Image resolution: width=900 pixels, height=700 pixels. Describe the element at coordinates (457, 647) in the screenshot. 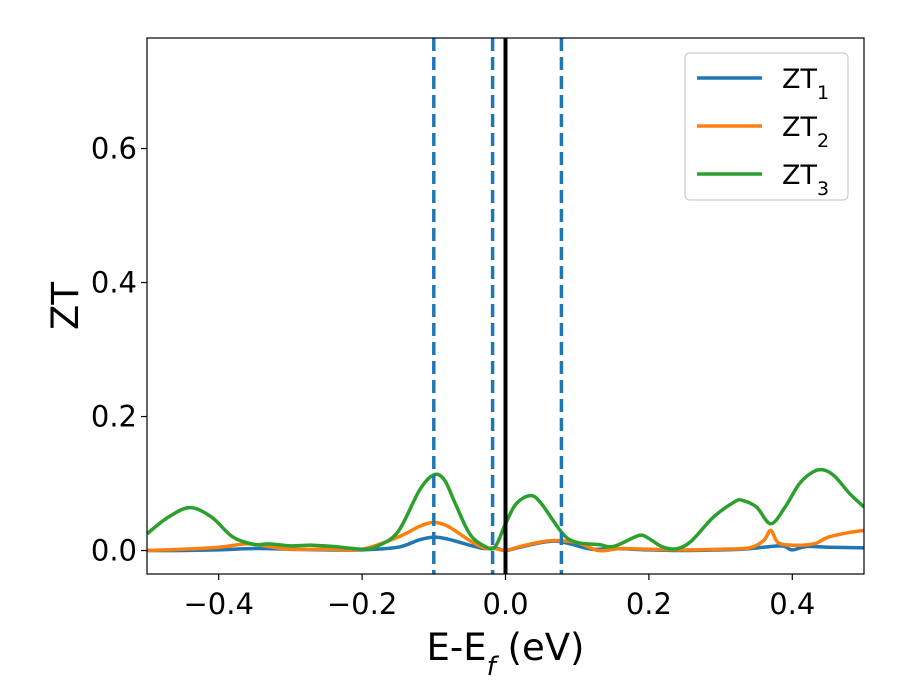

I see `x-axis-title-main: E-E` at that location.